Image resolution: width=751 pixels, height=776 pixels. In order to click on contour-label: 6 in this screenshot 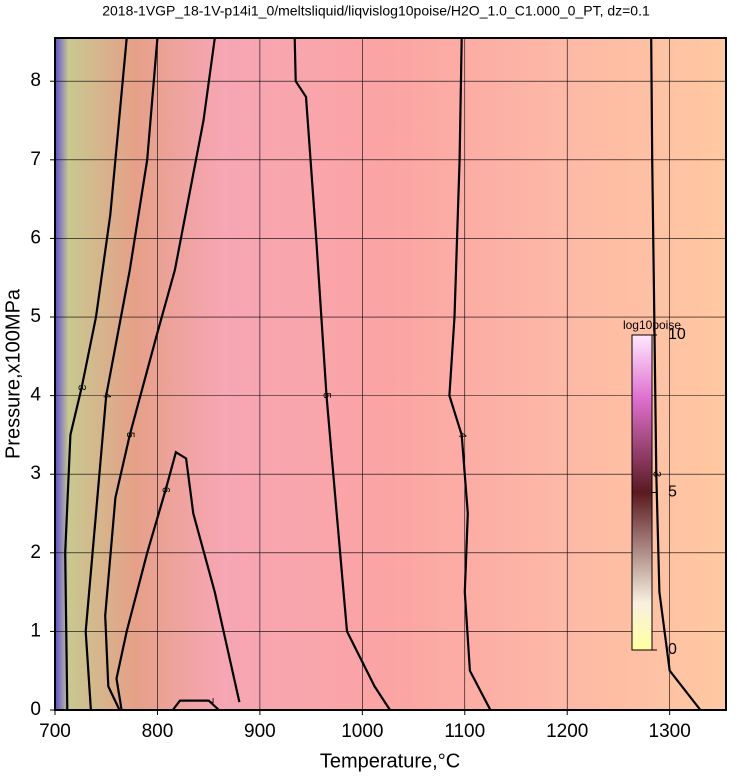, I will do `click(166, 490)`.